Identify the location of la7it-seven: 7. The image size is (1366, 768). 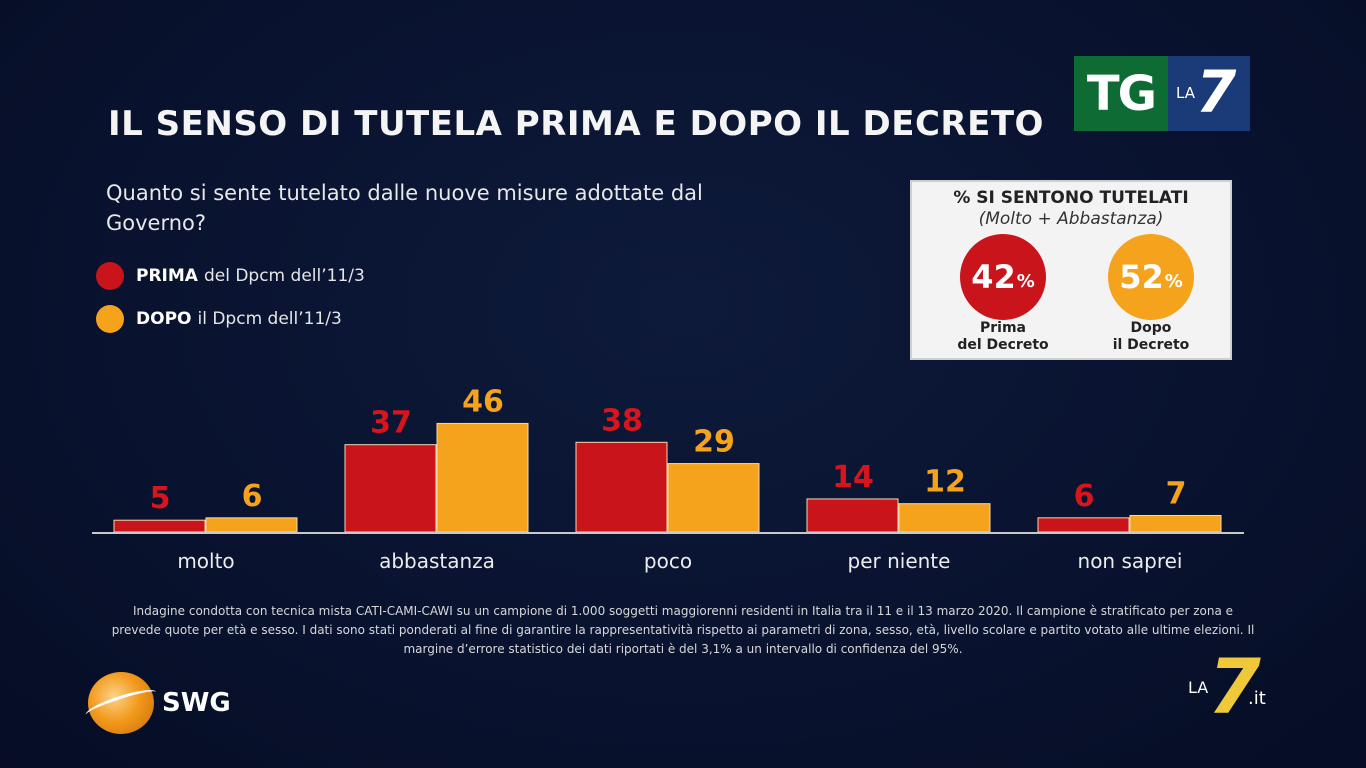
(1234, 686).